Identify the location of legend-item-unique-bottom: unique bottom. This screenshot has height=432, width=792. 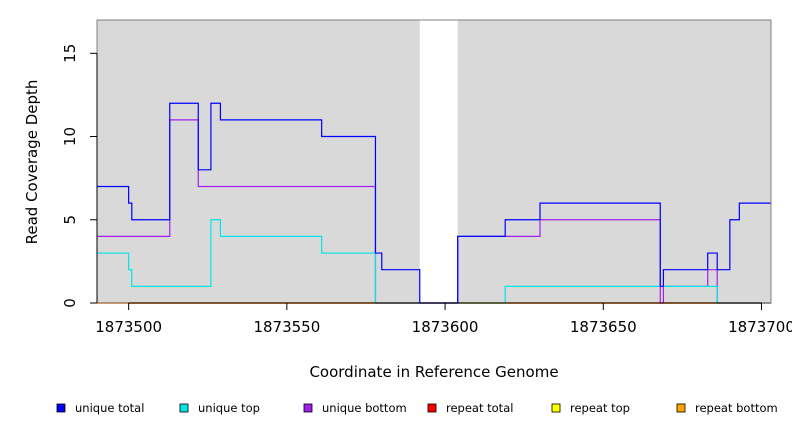
(355, 408).